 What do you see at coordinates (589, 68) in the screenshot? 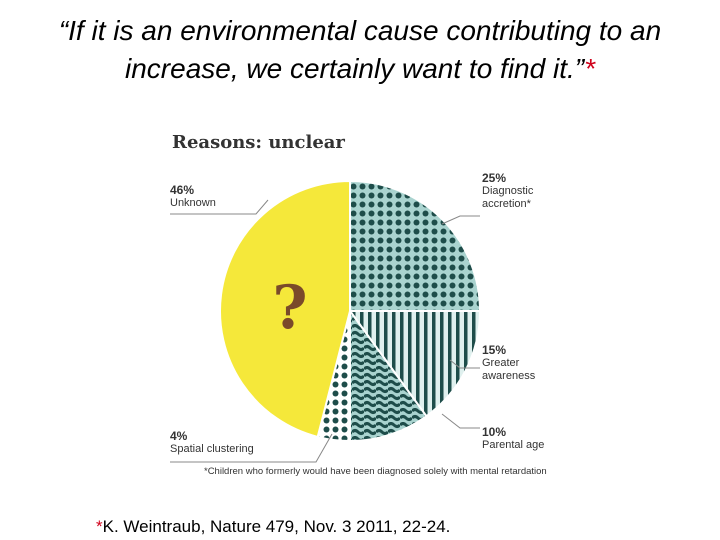
I see `quote-asterisk: *` at bounding box center [589, 68].